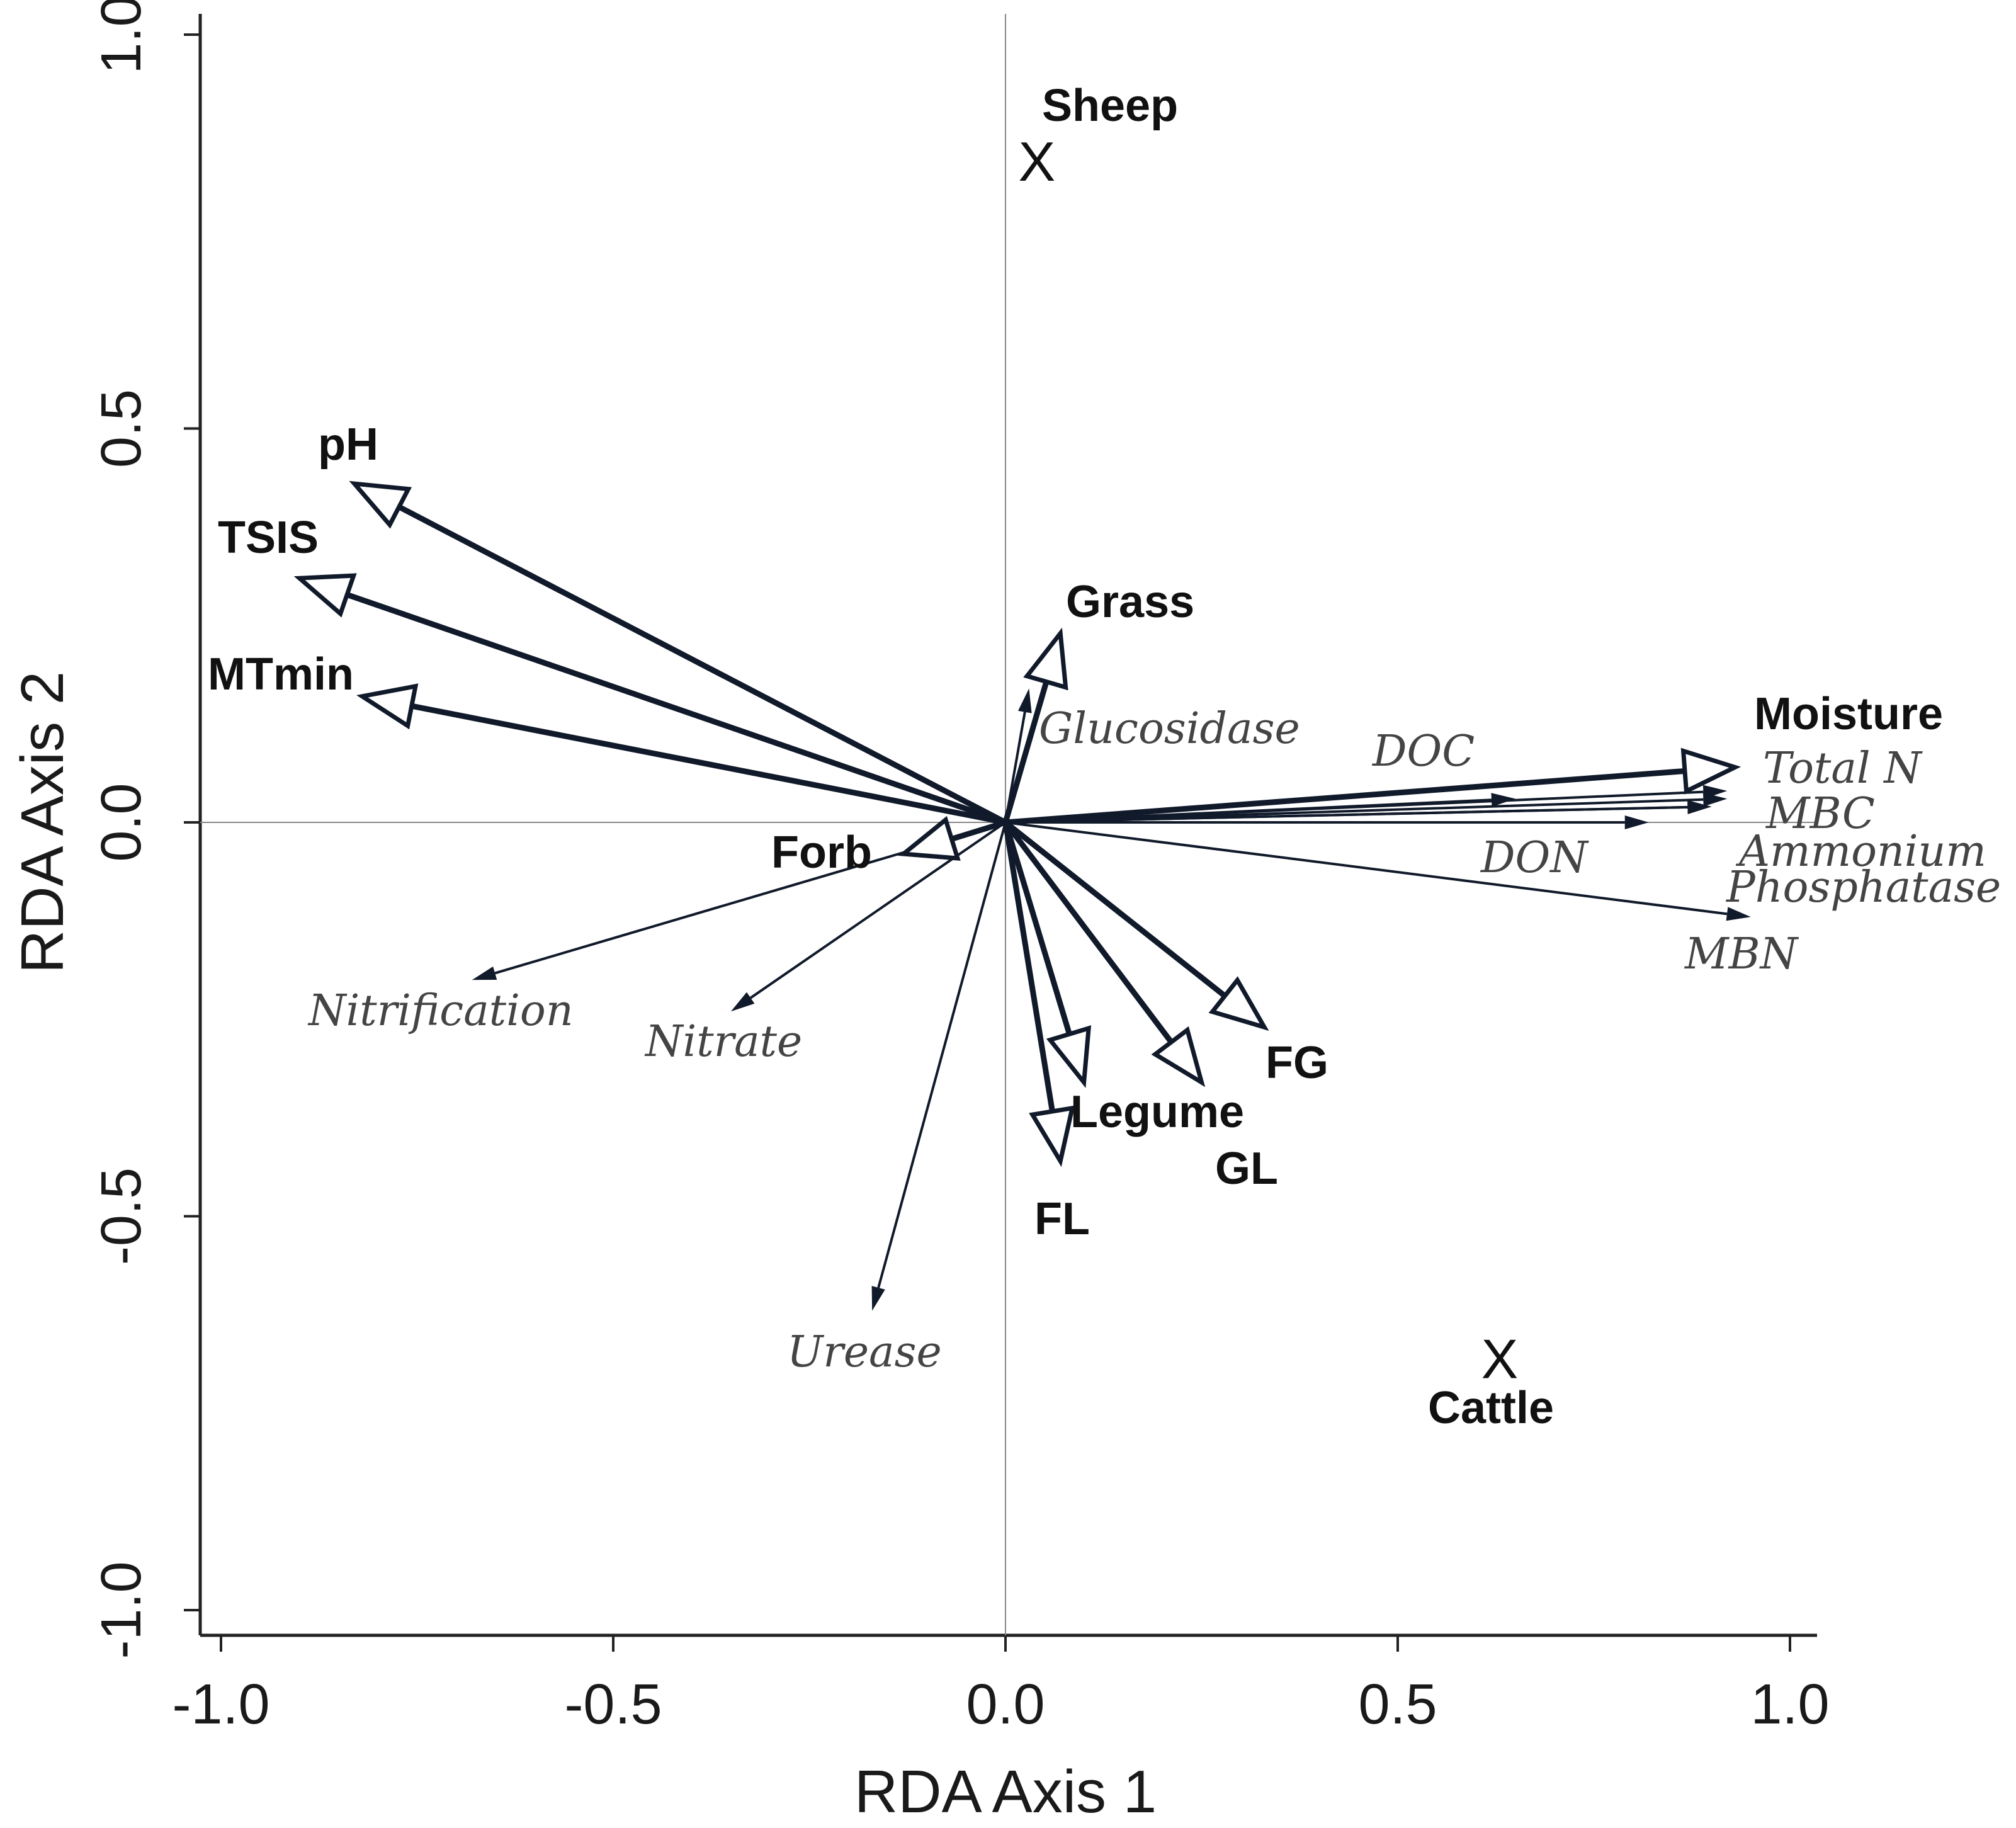 The image size is (2016, 1828). I want to click on x-tick-label: -0.5, so click(613, 1704).